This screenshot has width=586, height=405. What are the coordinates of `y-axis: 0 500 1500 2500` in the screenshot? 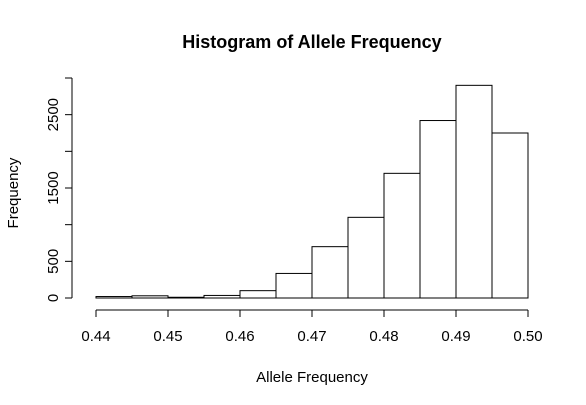 It's located at (59, 189).